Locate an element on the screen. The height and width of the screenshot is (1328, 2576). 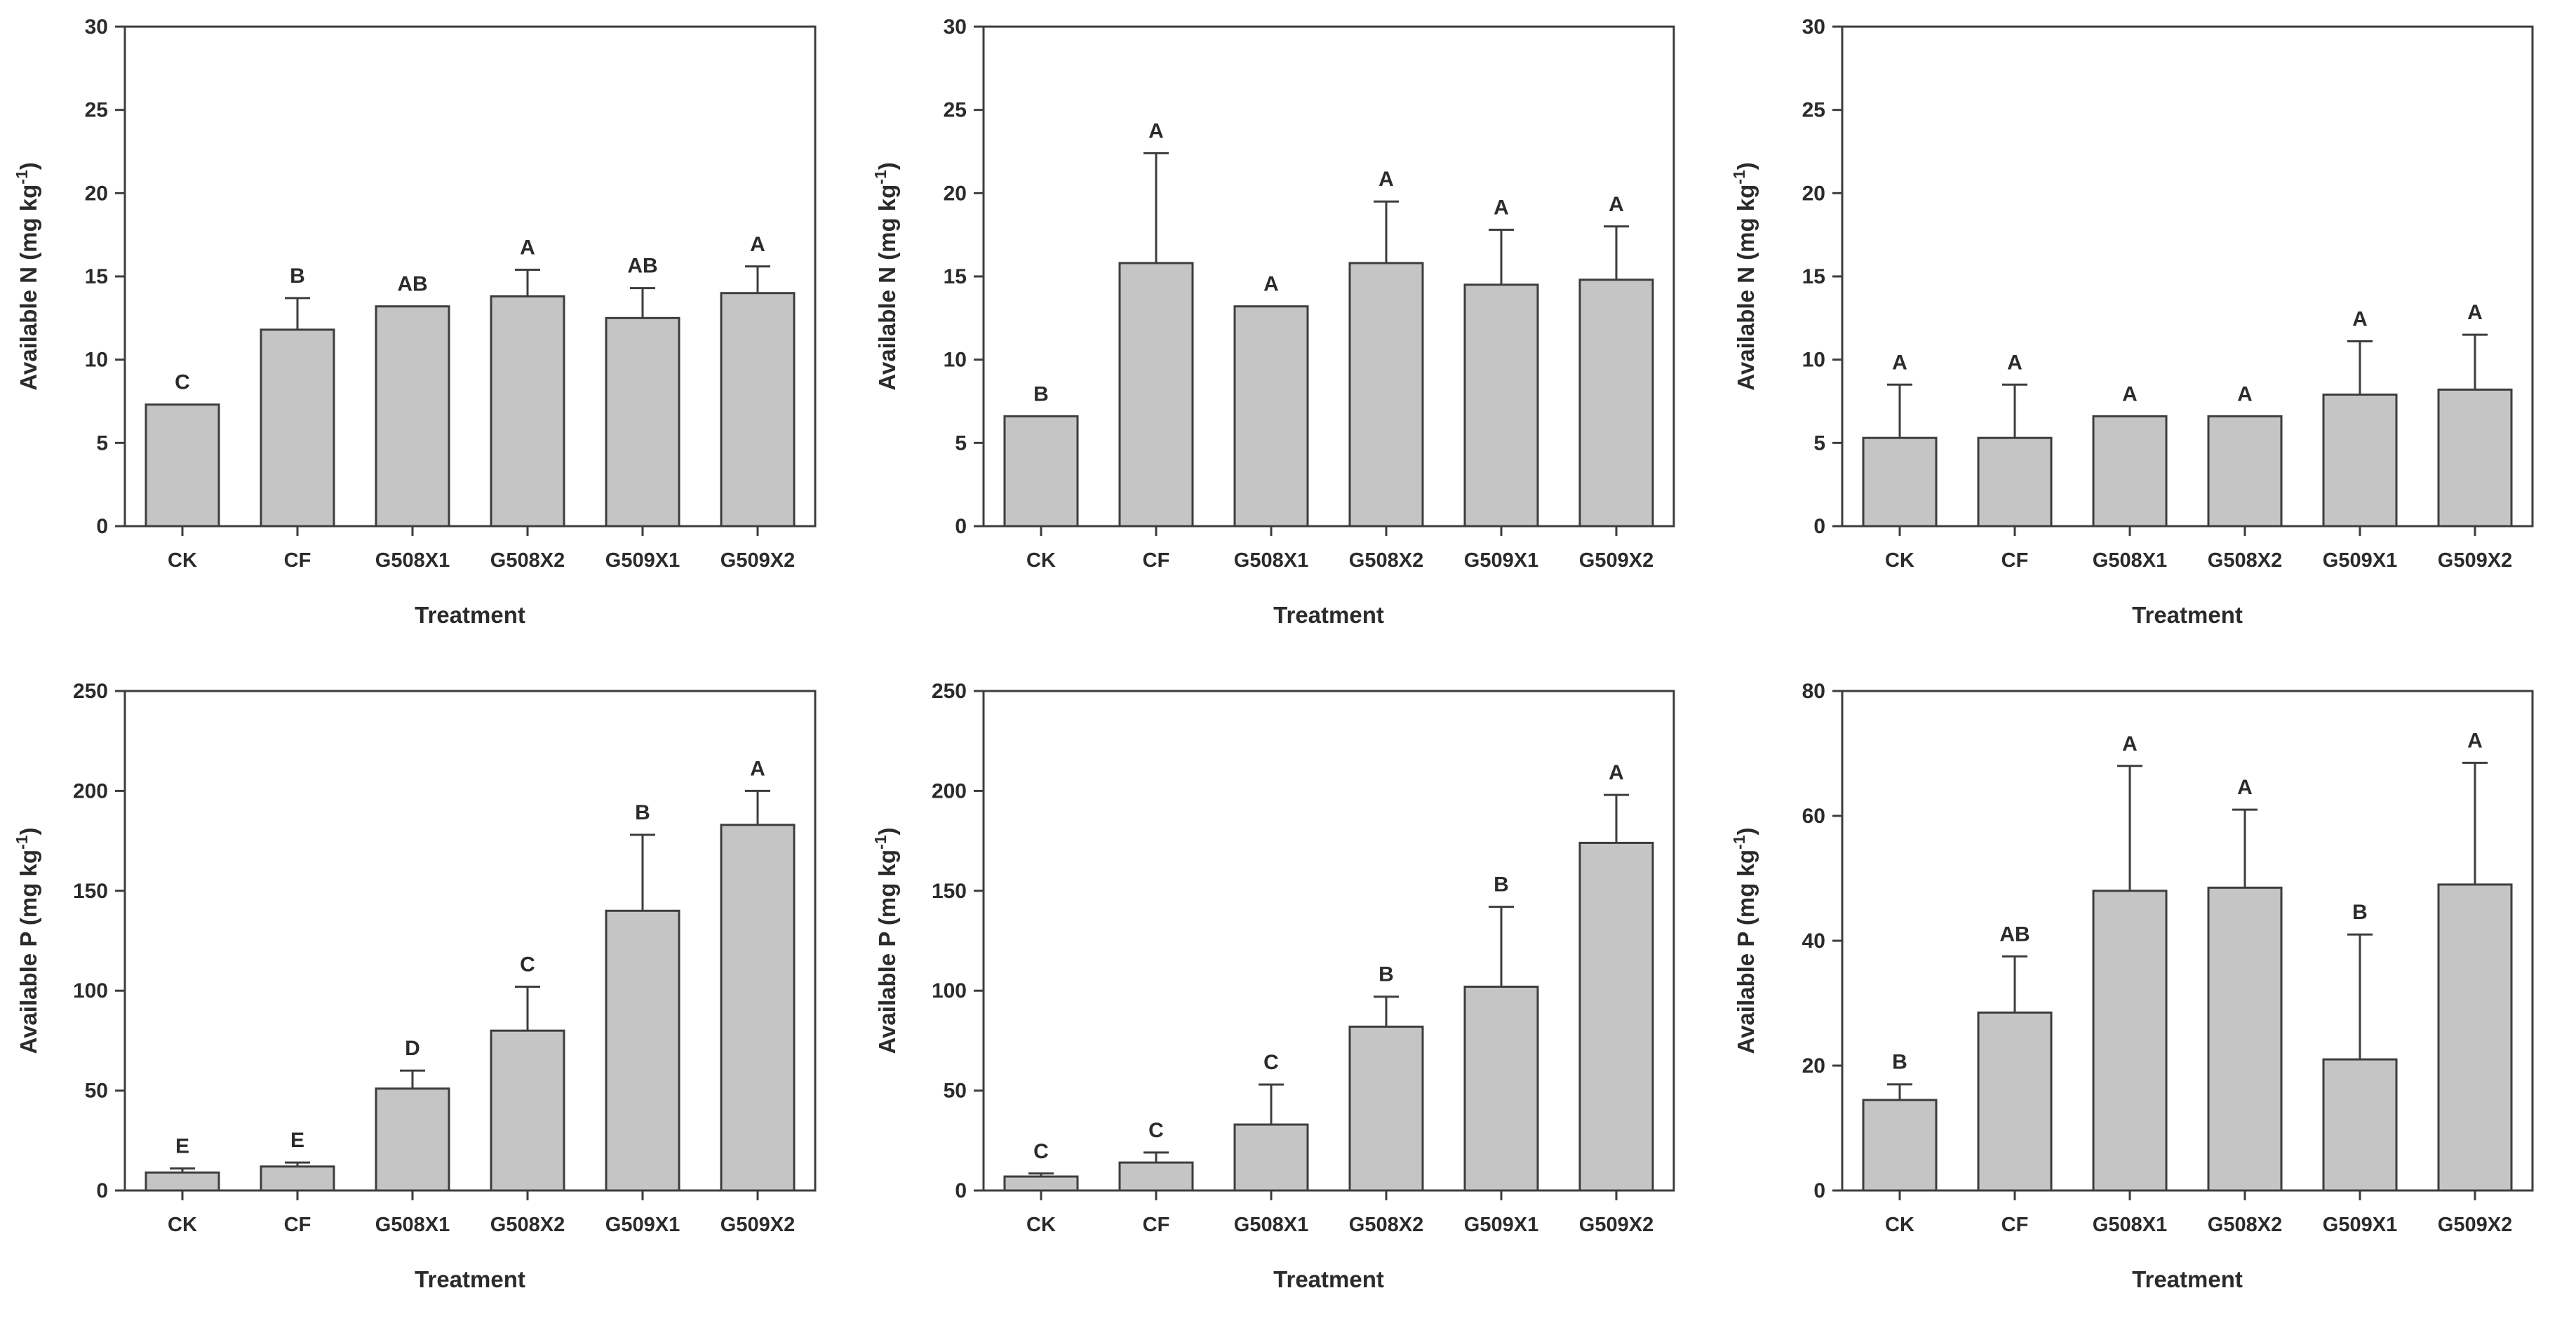
y-tick-label: 50 is located at coordinates (955, 1090).